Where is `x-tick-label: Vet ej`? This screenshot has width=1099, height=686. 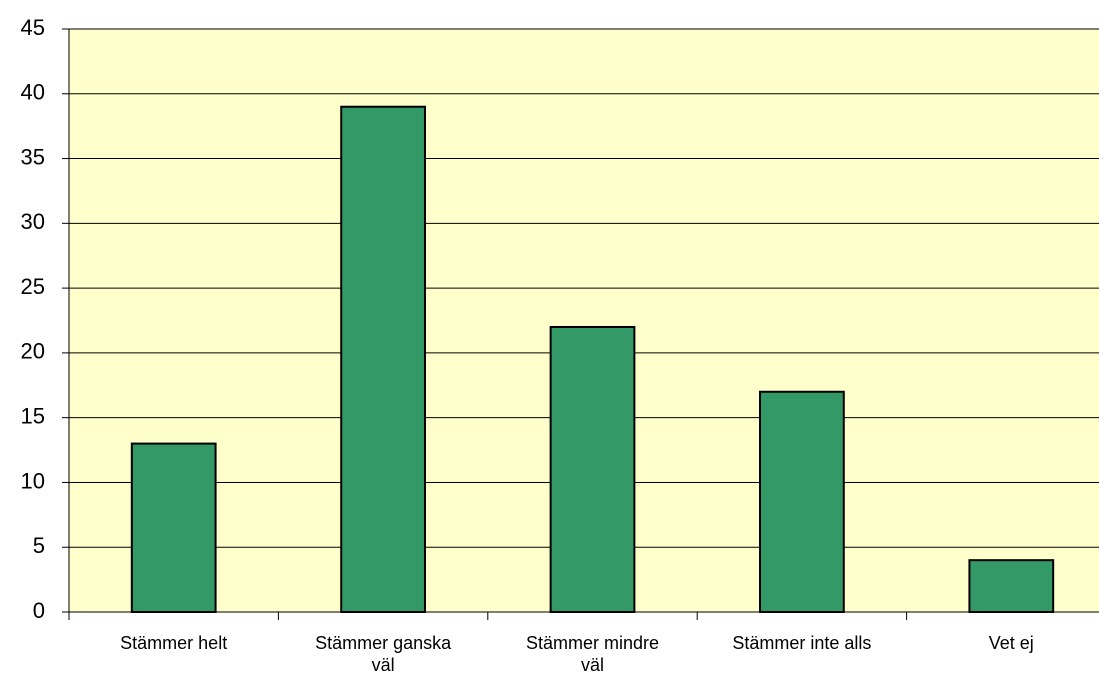
x-tick-label: Vet ej is located at coordinates (1011, 643).